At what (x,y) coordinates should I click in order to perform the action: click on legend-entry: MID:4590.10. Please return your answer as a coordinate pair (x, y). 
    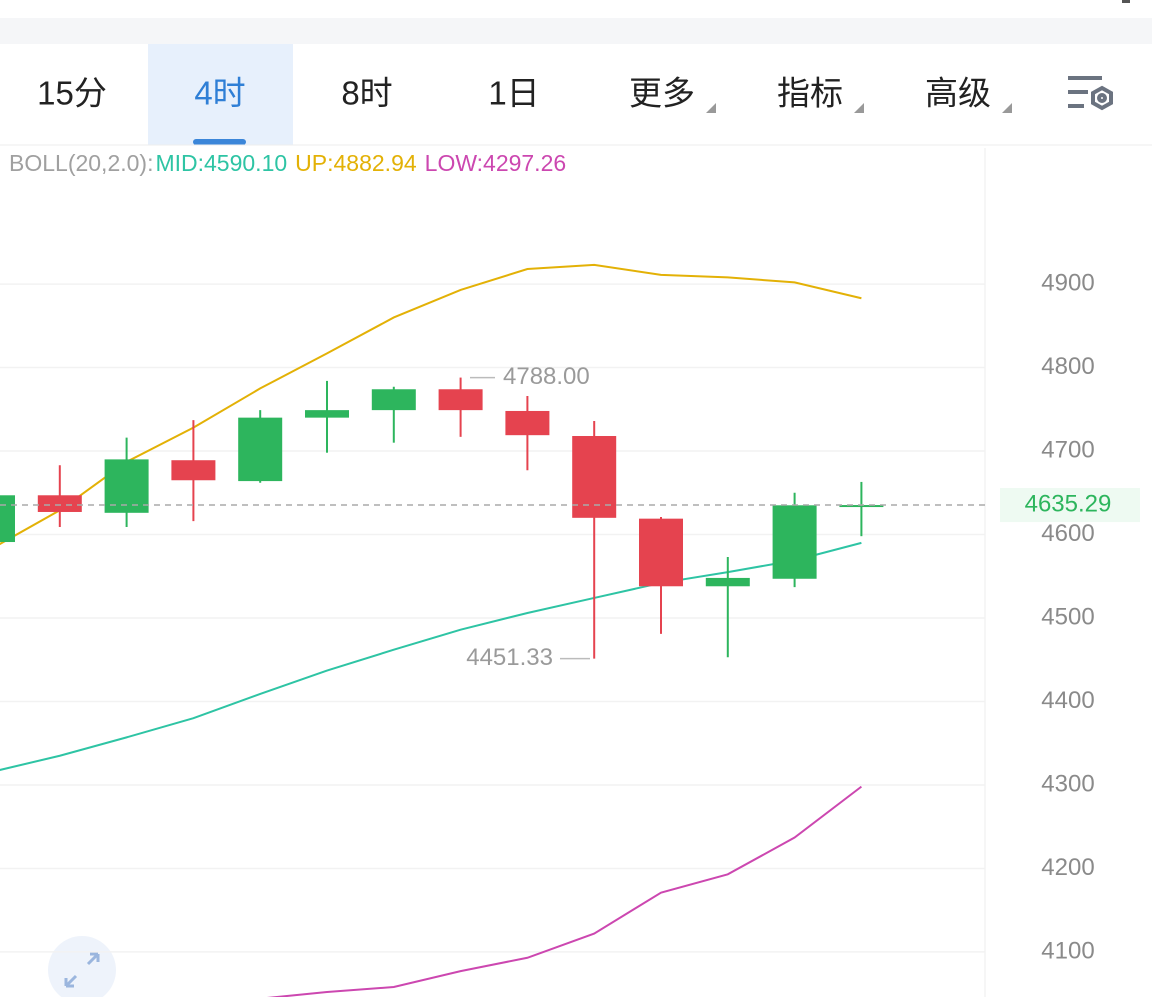
    Looking at the image, I should click on (221, 163).